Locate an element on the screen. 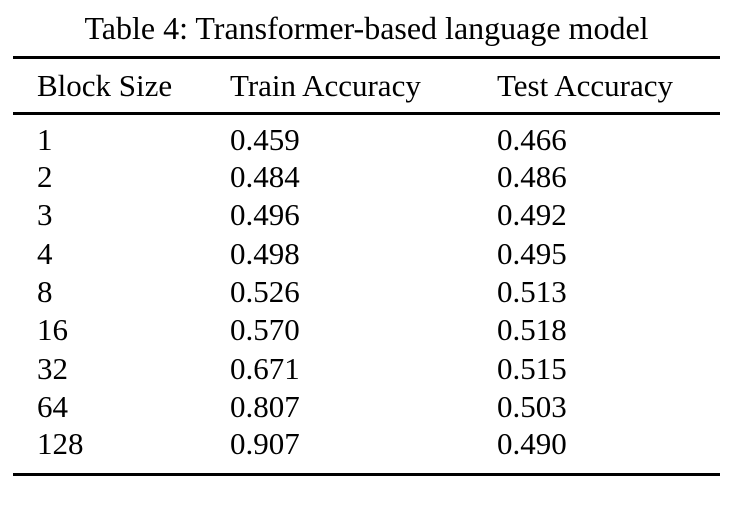 Image resolution: width=742 pixels, height=516 pixels. table-row: 3 0.496 0.492 is located at coordinates (366, 215).